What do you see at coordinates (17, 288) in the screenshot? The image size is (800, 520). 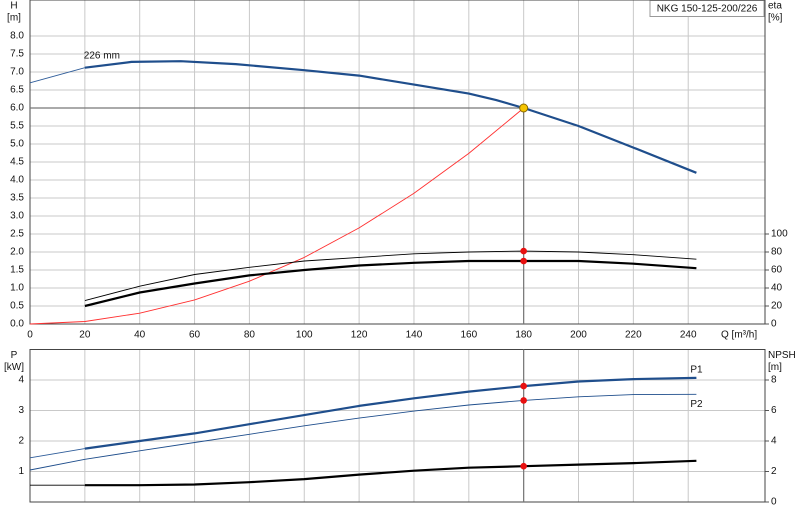 I see `y-tick-label: 1.0` at bounding box center [17, 288].